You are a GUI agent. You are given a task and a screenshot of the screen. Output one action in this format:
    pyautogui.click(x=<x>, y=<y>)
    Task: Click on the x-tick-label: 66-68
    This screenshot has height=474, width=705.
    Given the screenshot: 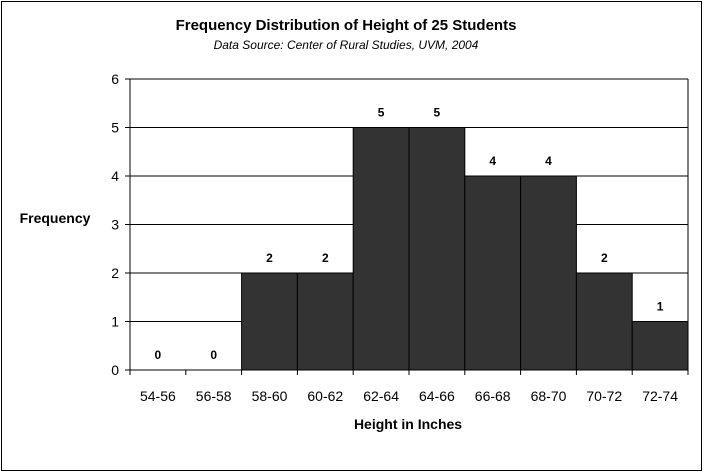 What is the action you would take?
    pyautogui.click(x=493, y=396)
    